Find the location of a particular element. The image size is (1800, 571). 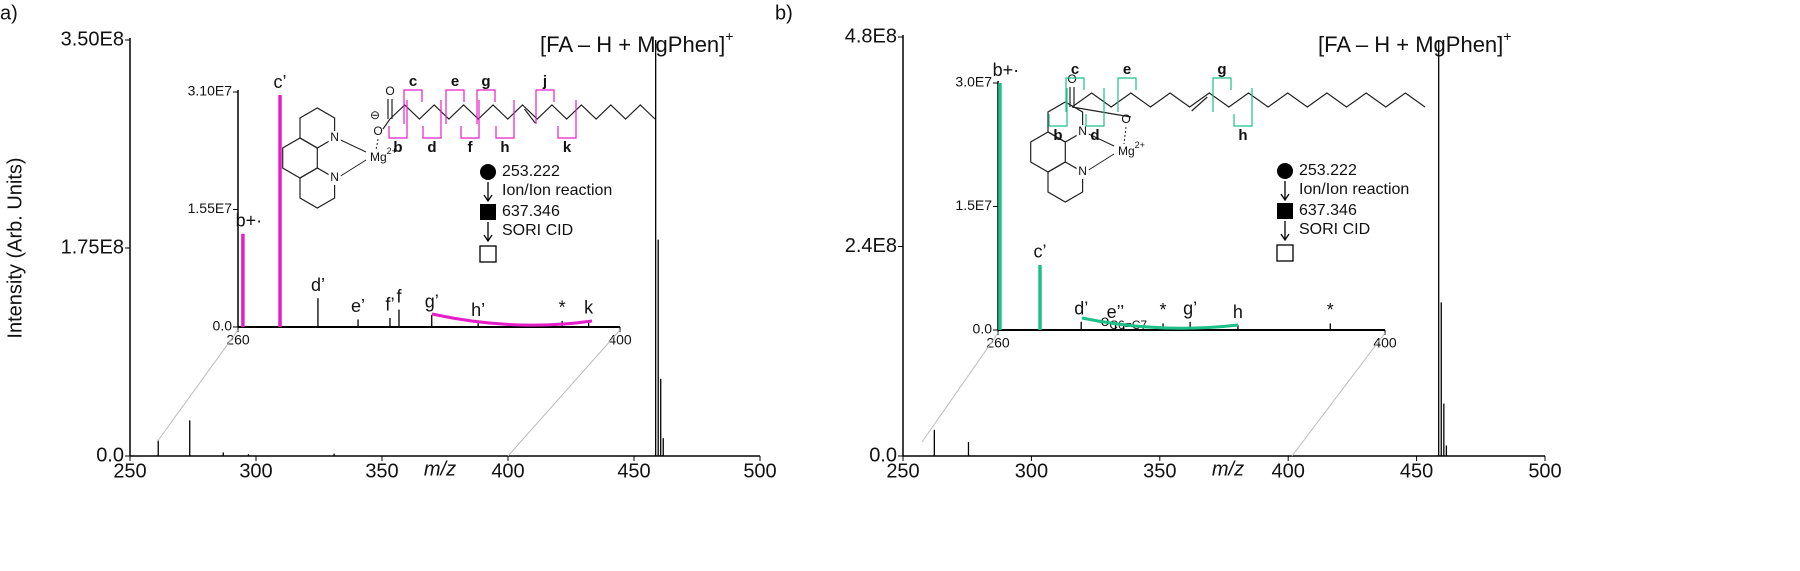

peak-label: k is located at coordinates (589, 308).